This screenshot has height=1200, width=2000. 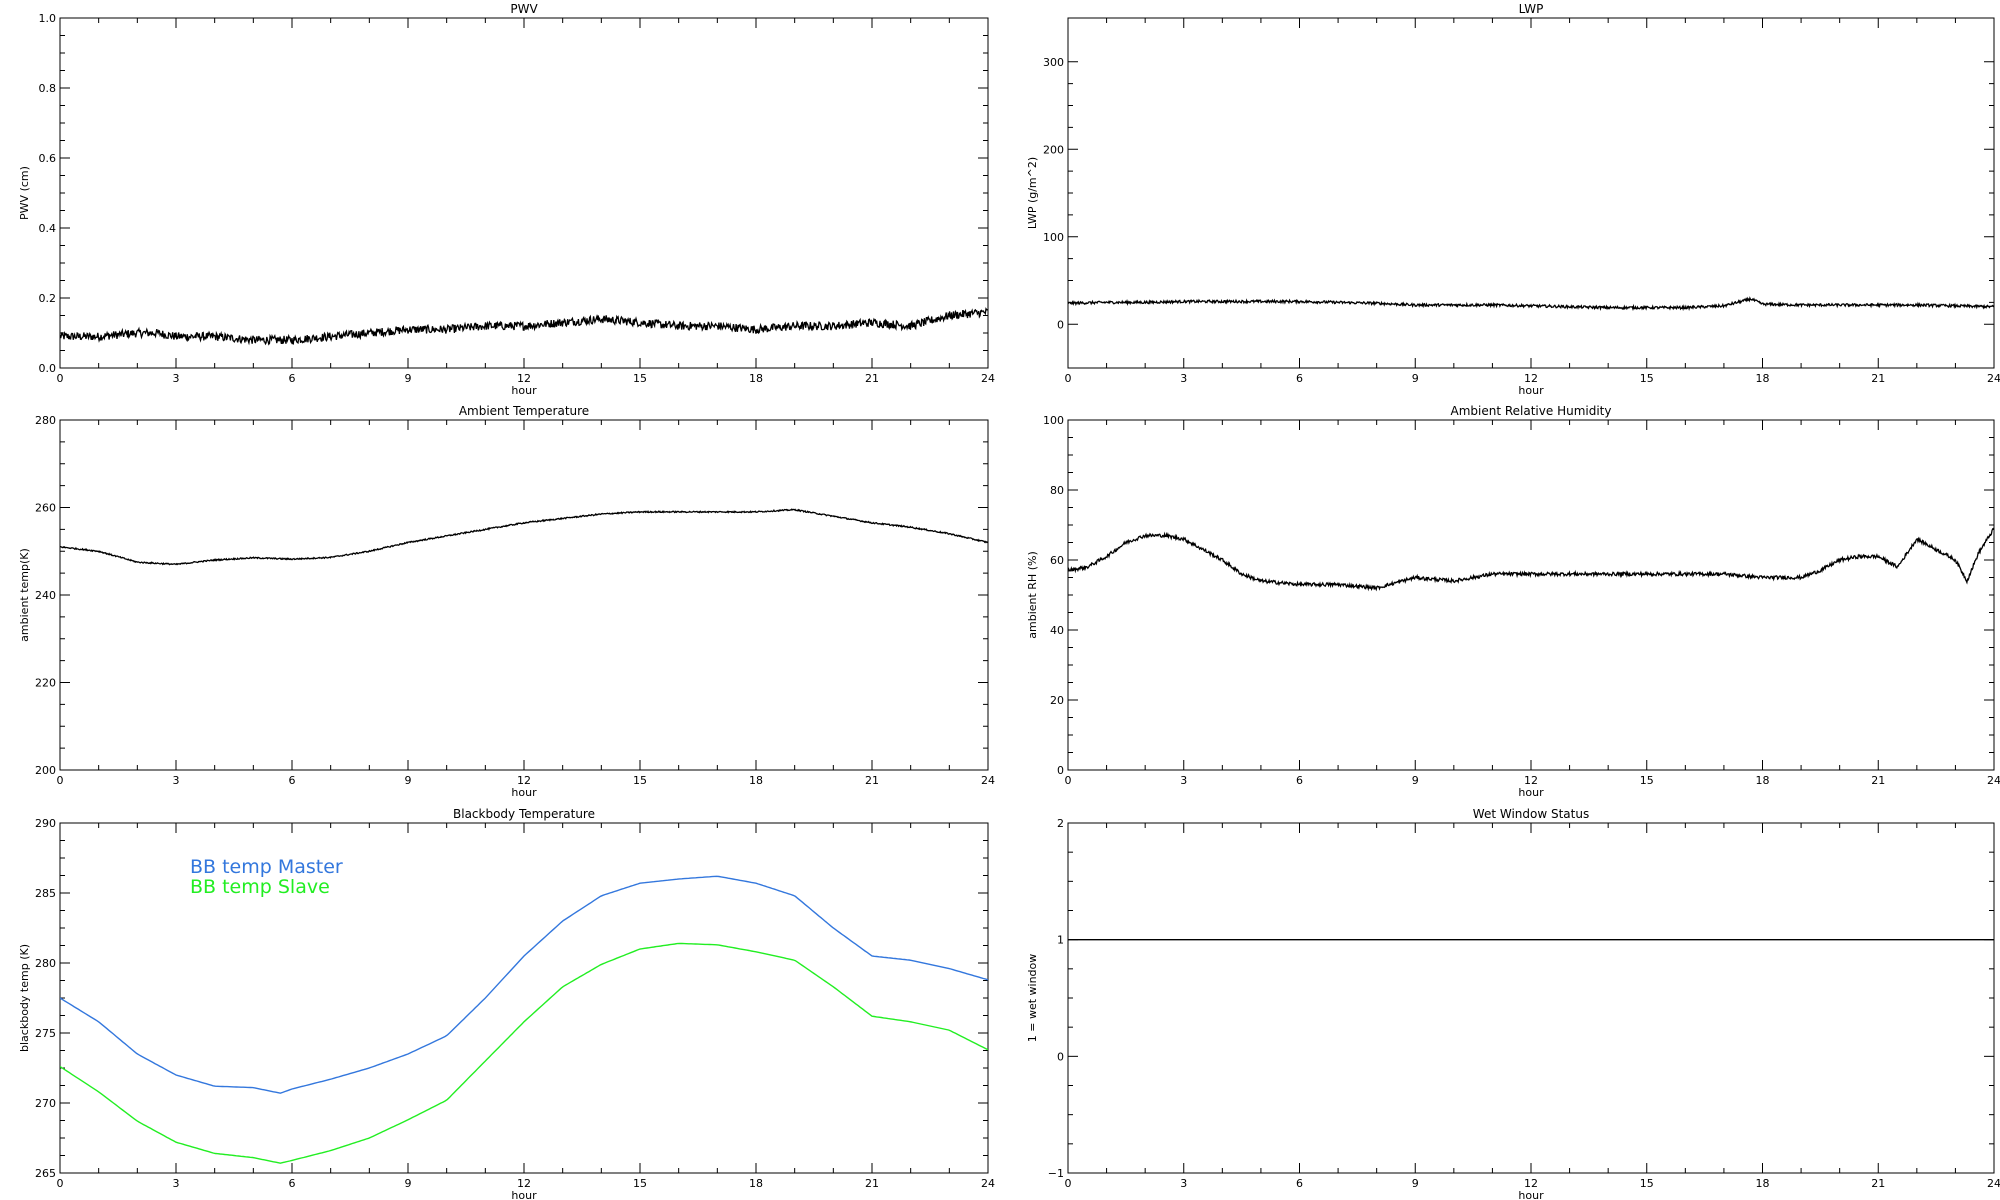 What do you see at coordinates (45, 963) in the screenshot?
I see `y-tick-label: 280` at bounding box center [45, 963].